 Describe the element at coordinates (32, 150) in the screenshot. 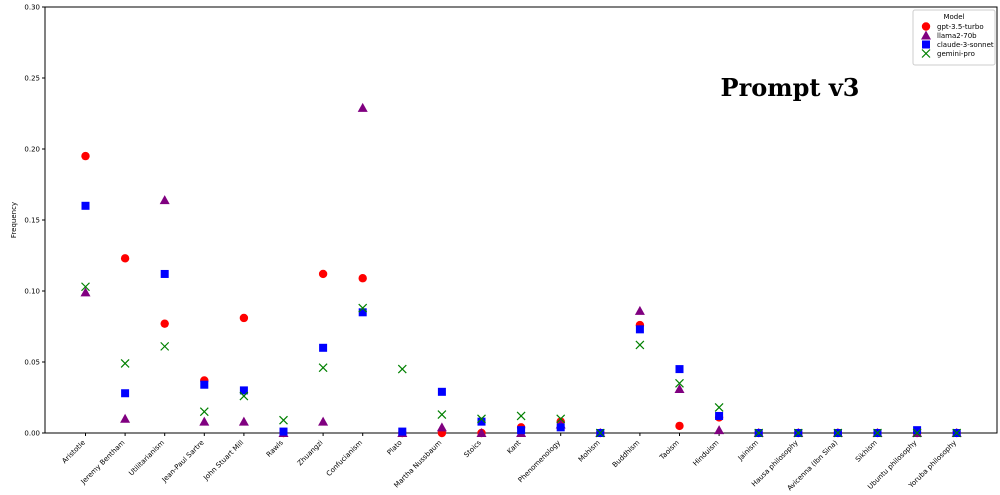

I see `y-tick-label: 0.20` at that location.